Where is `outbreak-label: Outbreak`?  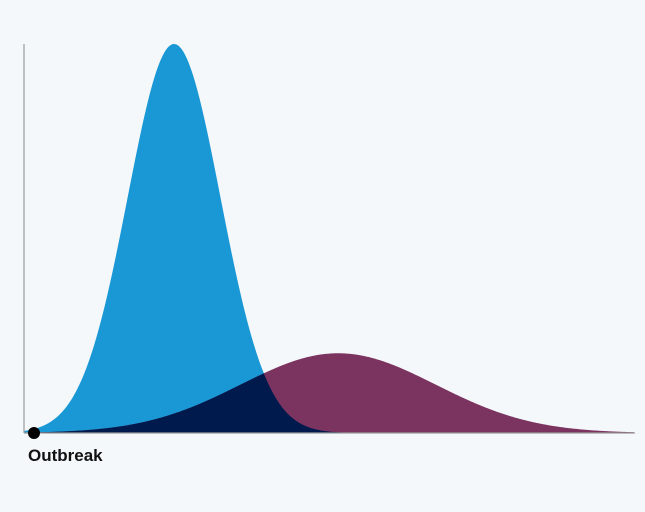 outbreak-label: Outbreak is located at coordinates (65, 455).